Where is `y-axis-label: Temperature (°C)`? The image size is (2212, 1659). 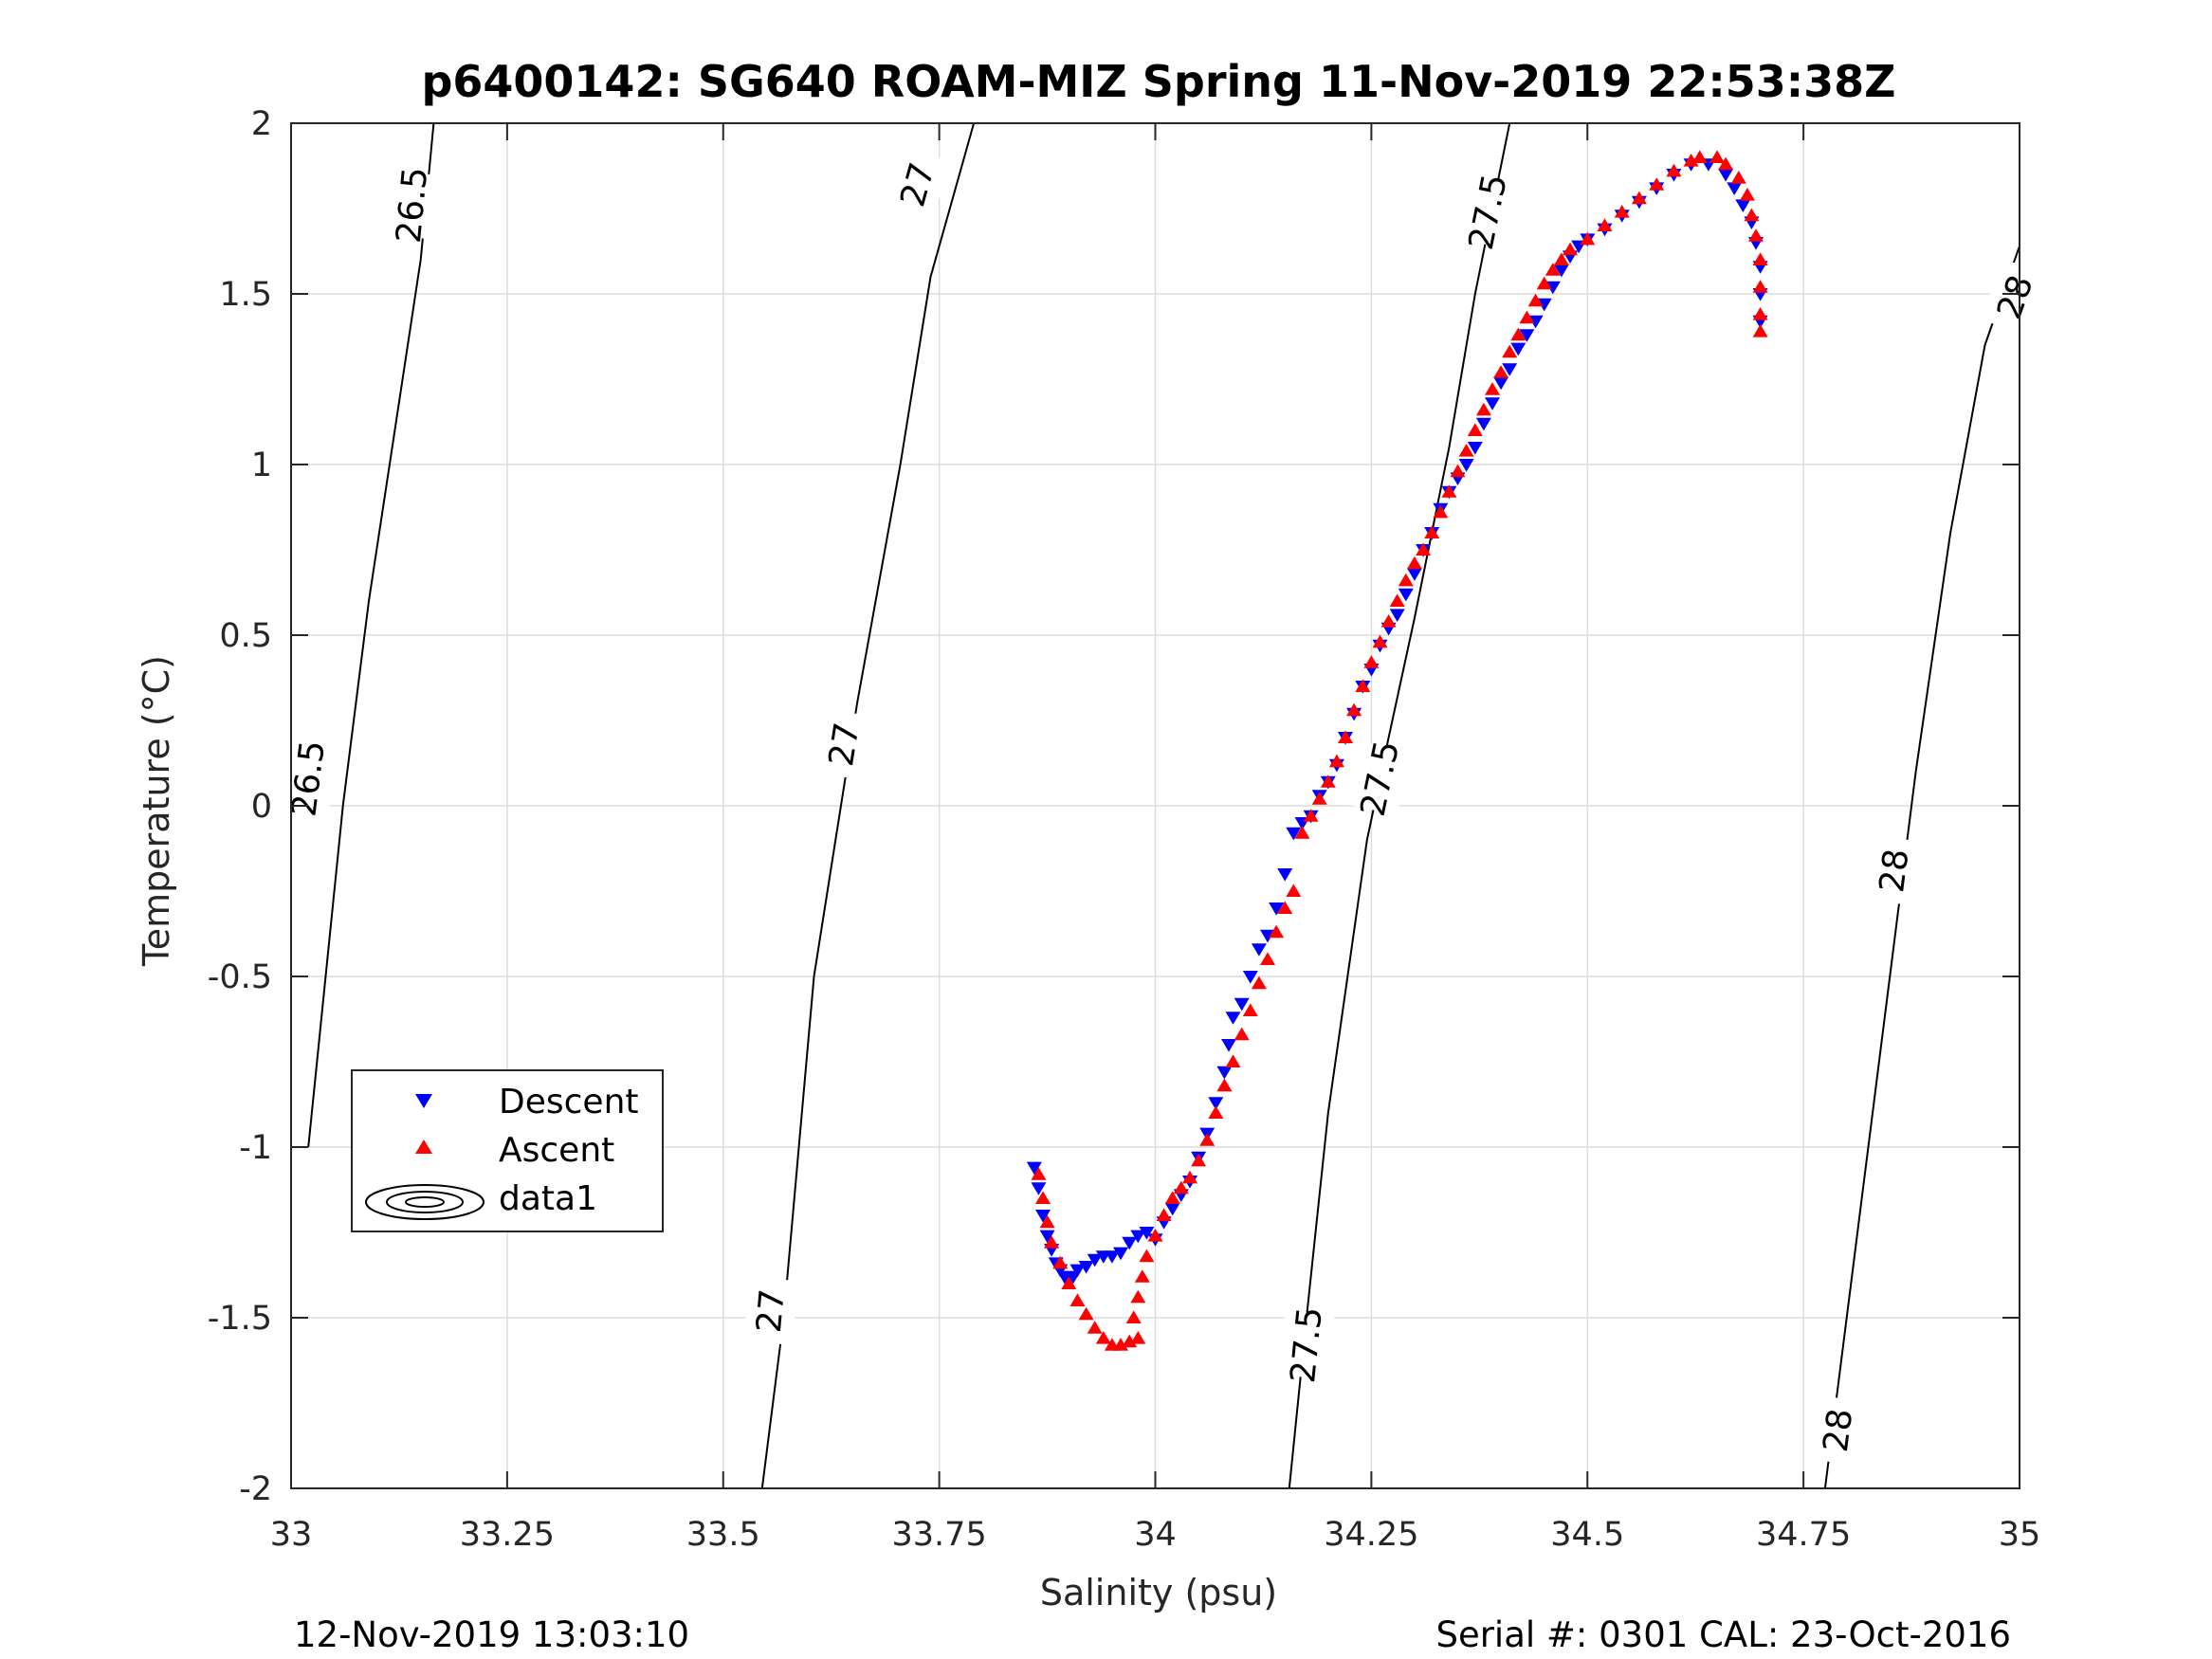
y-axis-label: Temperature (°C) is located at coordinates (156, 811).